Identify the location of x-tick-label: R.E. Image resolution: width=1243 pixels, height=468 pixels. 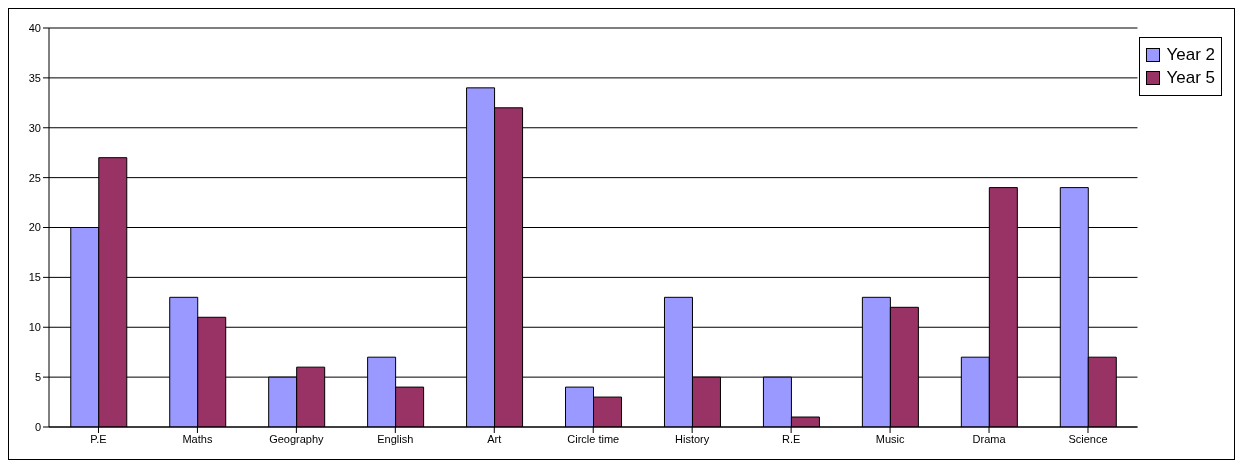
(791, 438).